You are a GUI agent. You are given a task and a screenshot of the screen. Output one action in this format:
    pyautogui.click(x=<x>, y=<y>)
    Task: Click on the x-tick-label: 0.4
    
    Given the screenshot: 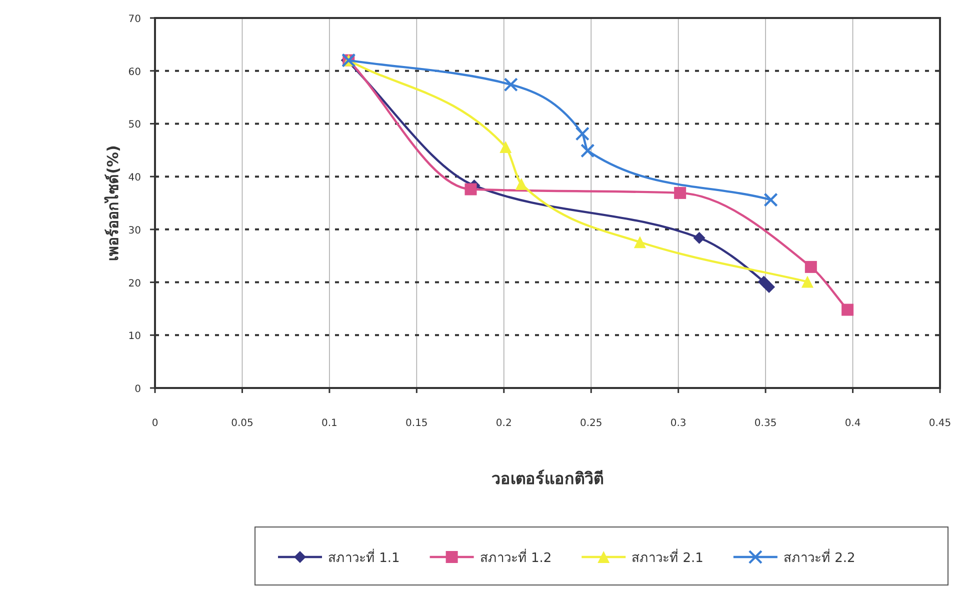 What is the action you would take?
    pyautogui.click(x=852, y=423)
    